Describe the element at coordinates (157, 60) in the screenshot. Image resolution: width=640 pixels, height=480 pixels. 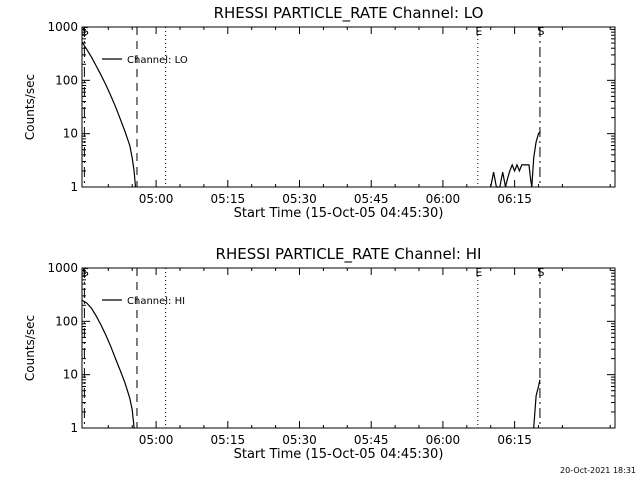
I see `legend-label: Channel: LO` at that location.